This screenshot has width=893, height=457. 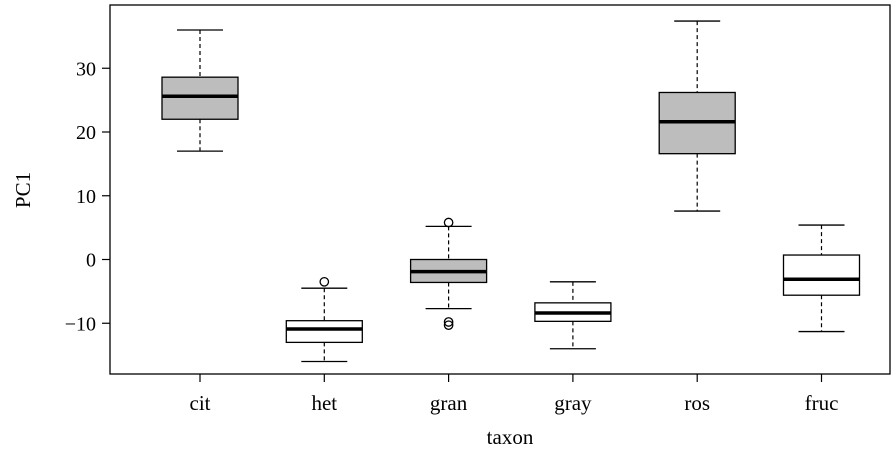 I want to click on x-tick-label: gray, so click(x=573, y=403).